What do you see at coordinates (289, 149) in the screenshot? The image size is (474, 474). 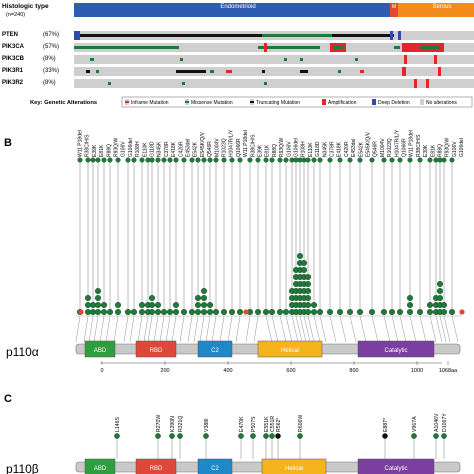 I see `mutation-label: G106V` at bounding box center [289, 149].